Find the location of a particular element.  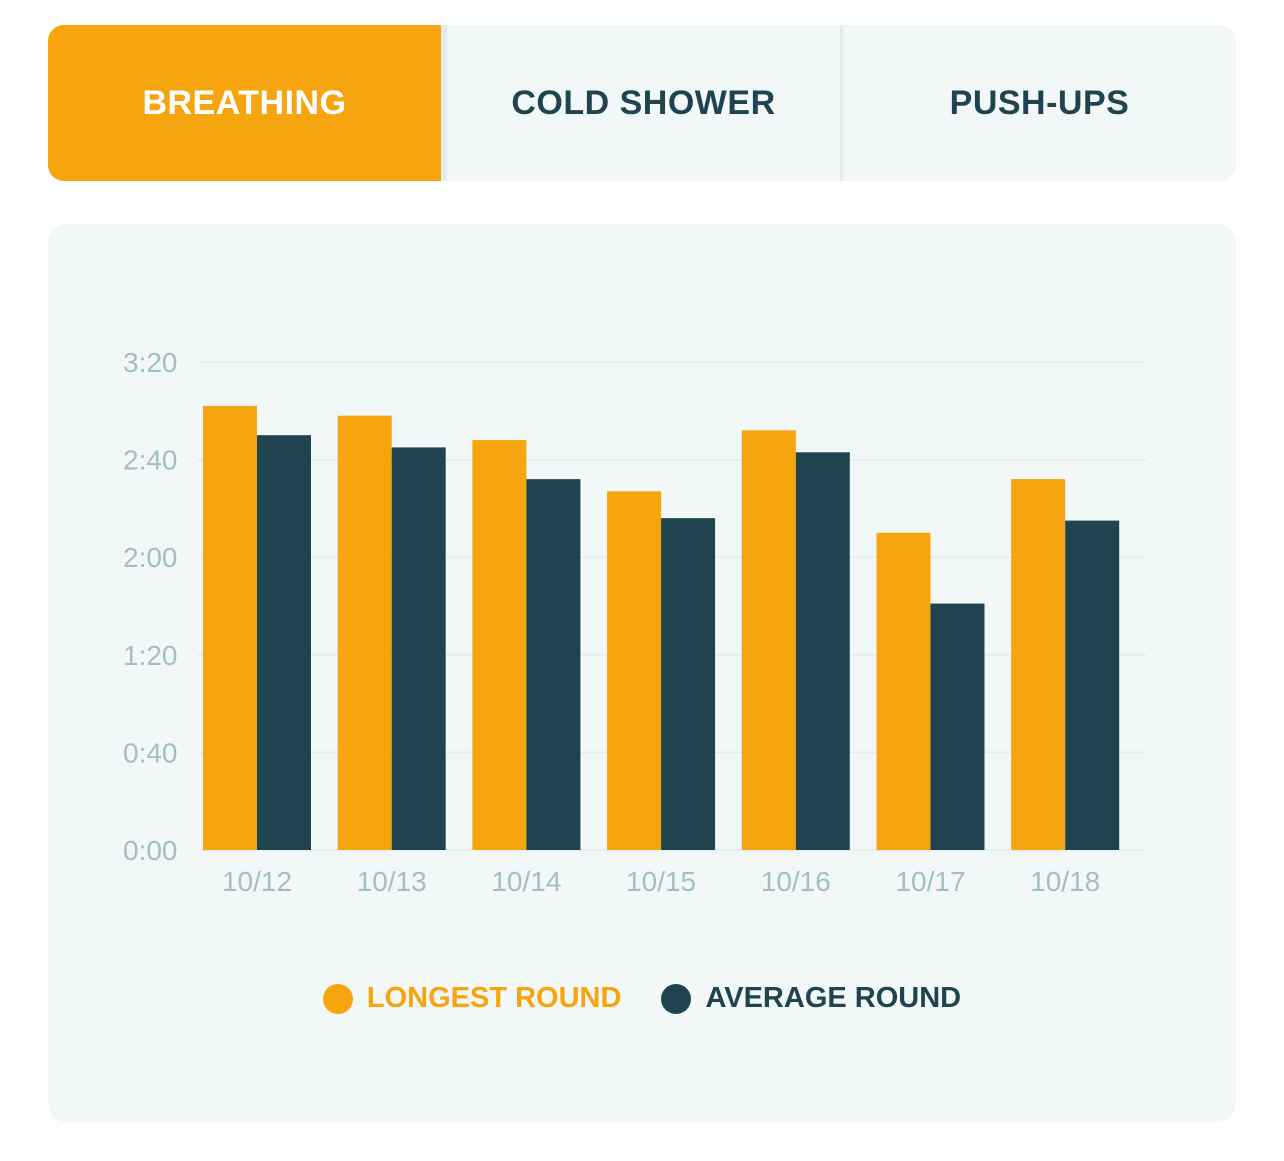

x-tick-label: 10/16 is located at coordinates (796, 881).